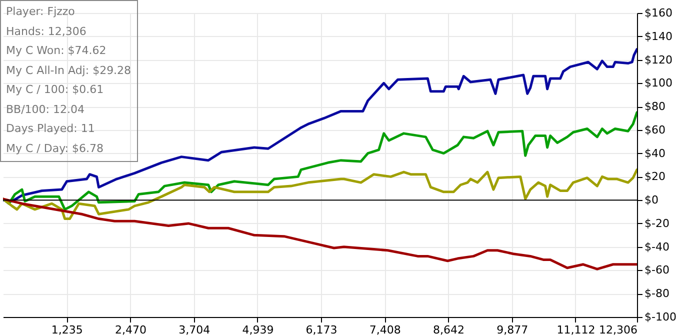 The width and height of the screenshot is (678, 336). Describe the element at coordinates (258, 330) in the screenshot. I see `x-tick-label: 4,939` at that location.